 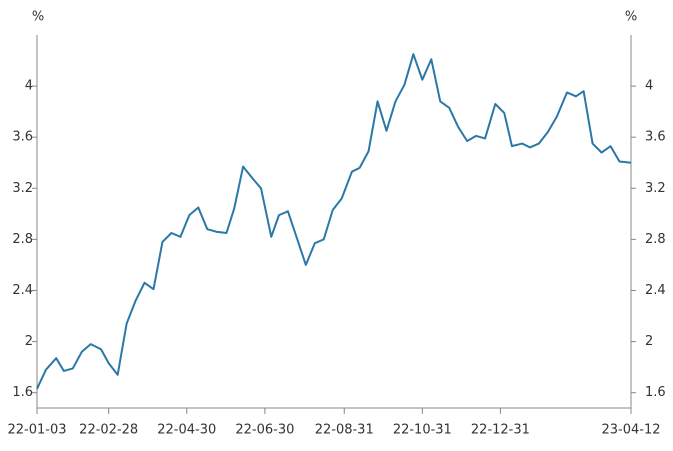 I want to click on y-tick-label: 4, so click(x=29, y=86).